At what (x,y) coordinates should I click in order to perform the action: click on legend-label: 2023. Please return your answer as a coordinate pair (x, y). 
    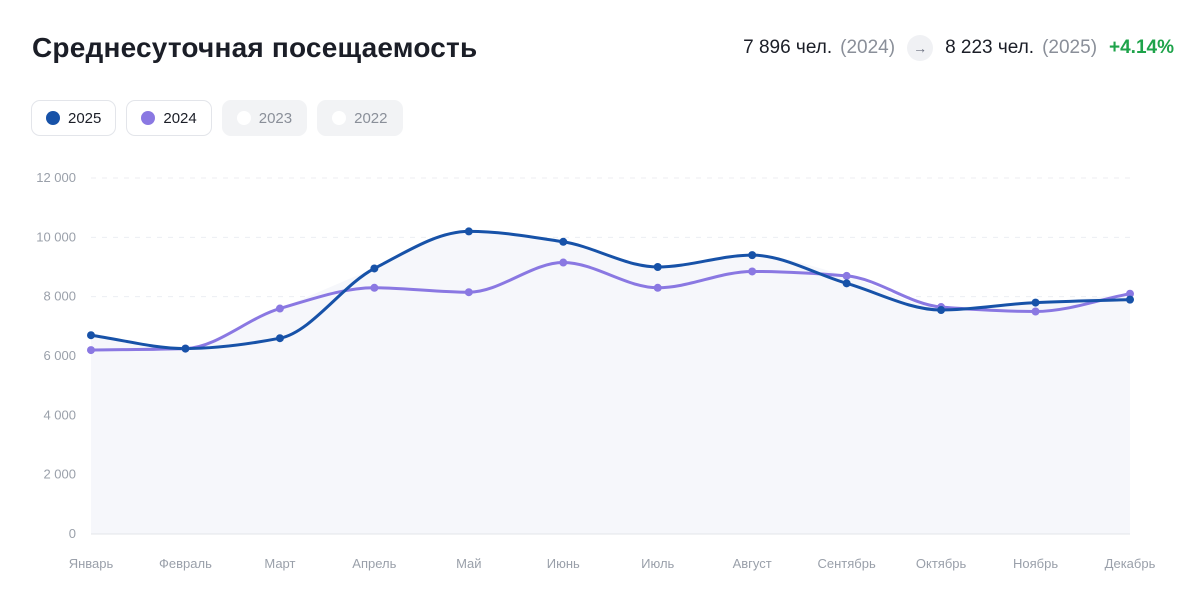
    Looking at the image, I should click on (275, 118).